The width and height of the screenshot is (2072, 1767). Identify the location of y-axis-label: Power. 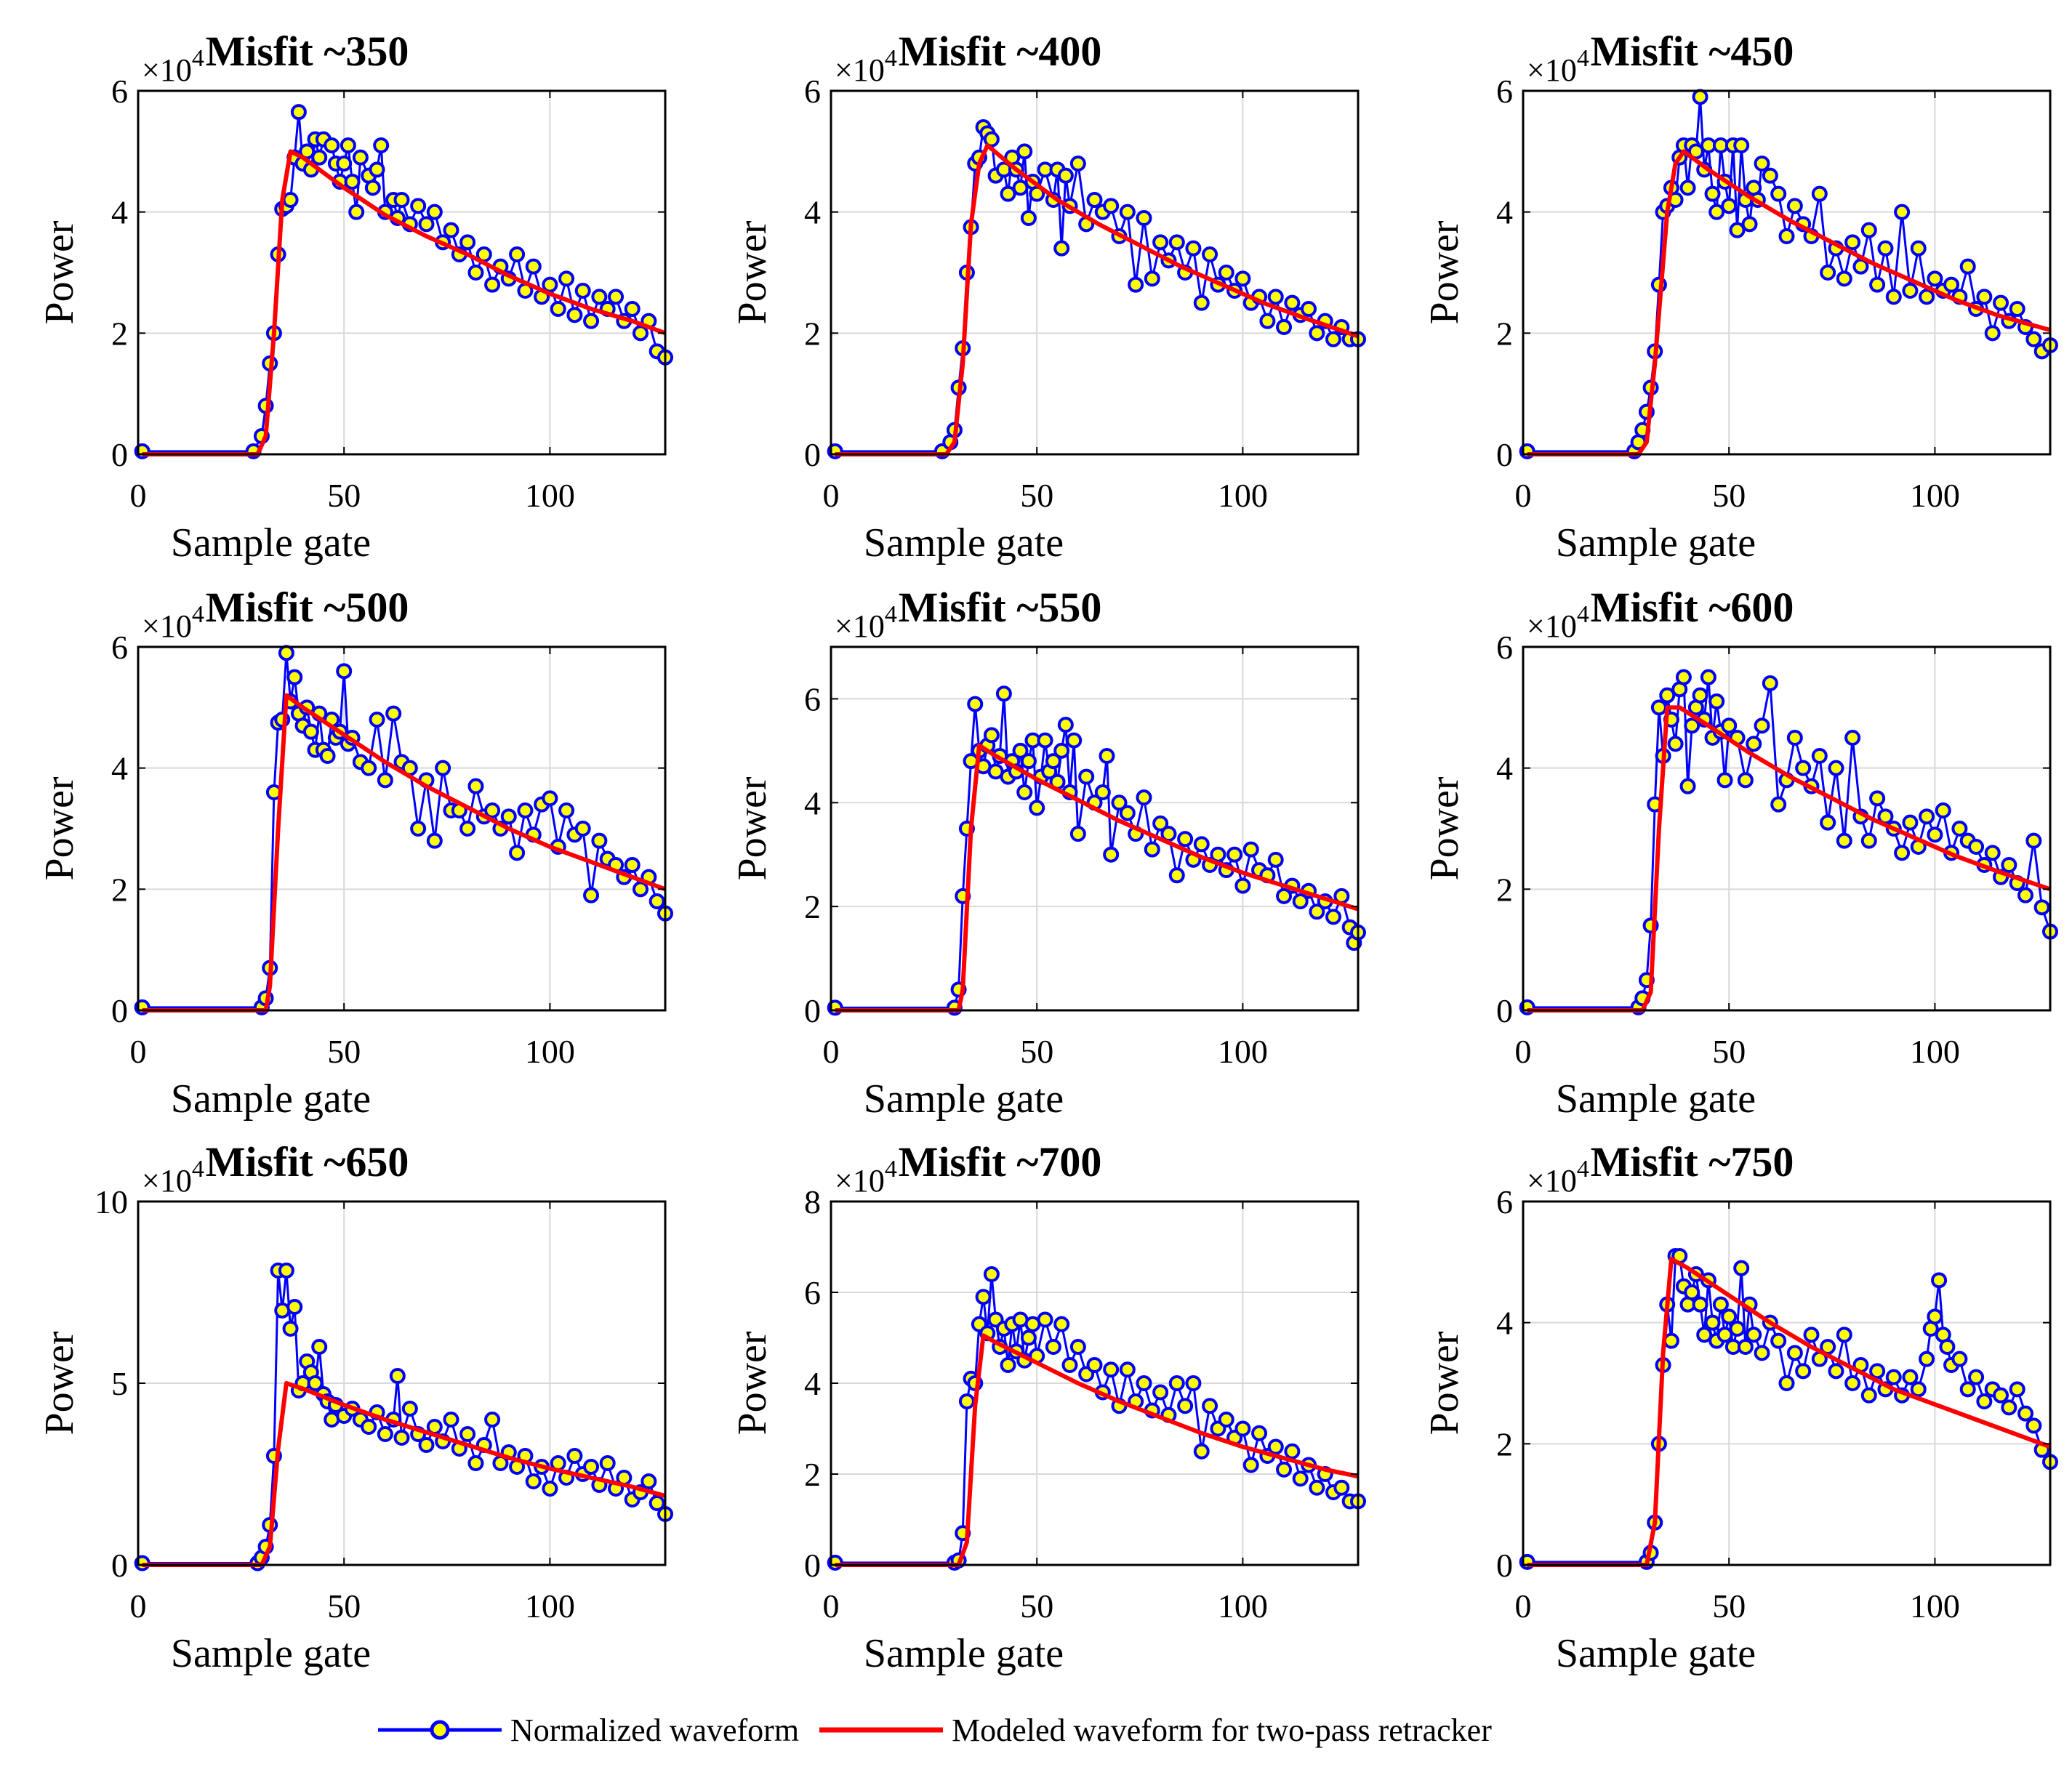
(60, 828).